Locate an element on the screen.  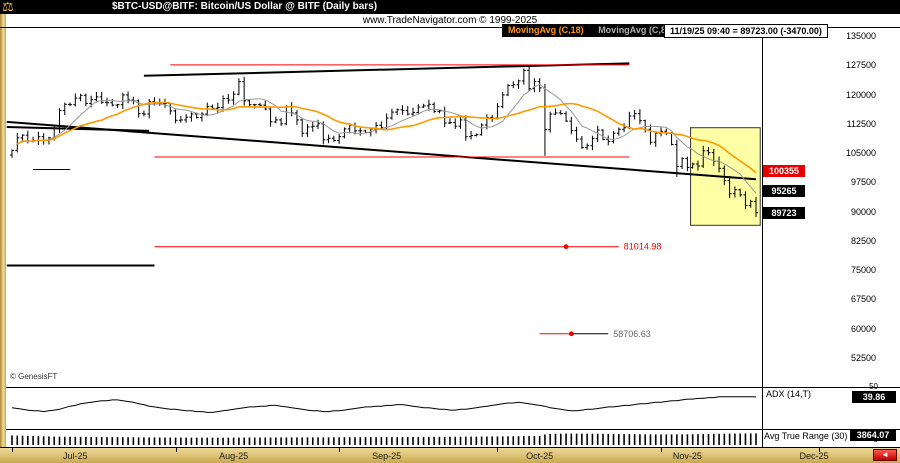
atr-panel-border is located at coordinates (453, 429).